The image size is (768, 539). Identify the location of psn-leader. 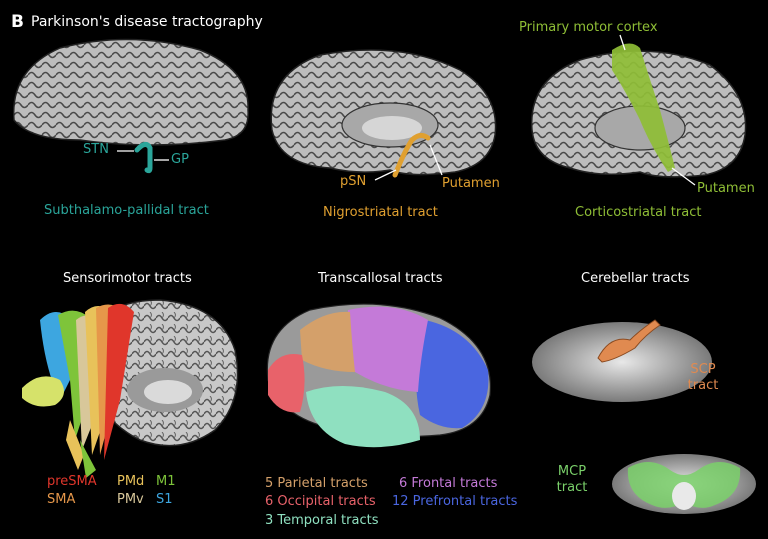
(385, 175).